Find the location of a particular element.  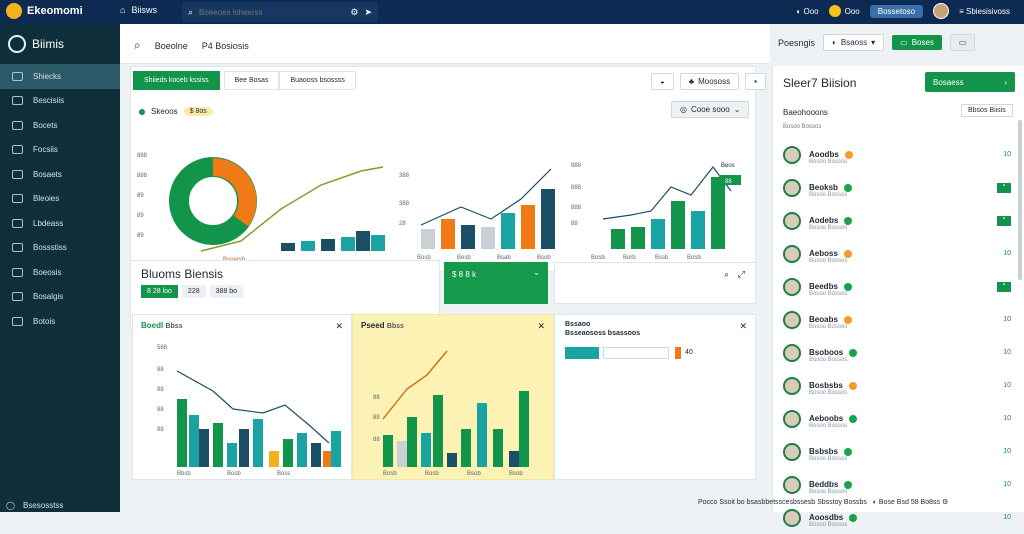

header-menu-button: ▭ is located at coordinates (962, 42).